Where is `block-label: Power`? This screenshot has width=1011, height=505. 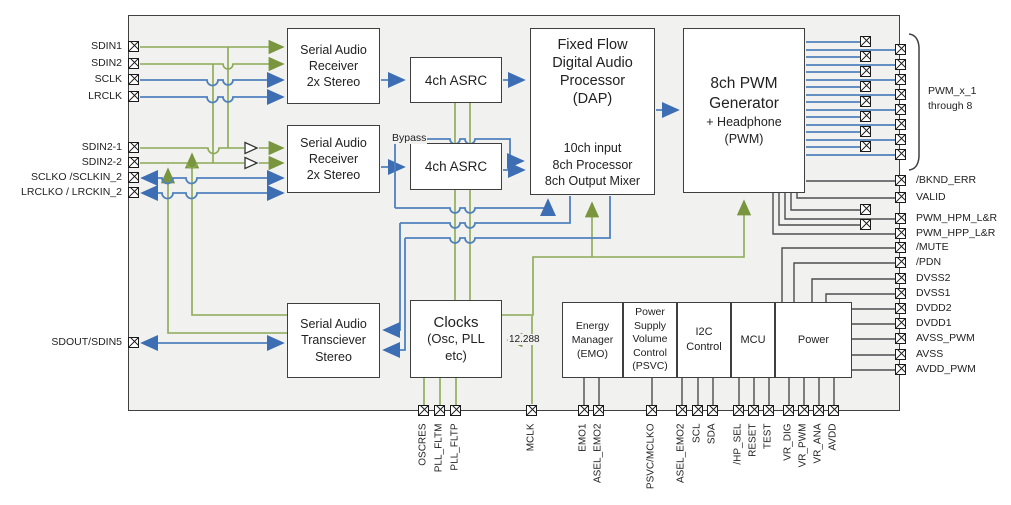
block-label: Power is located at coordinates (813, 340).